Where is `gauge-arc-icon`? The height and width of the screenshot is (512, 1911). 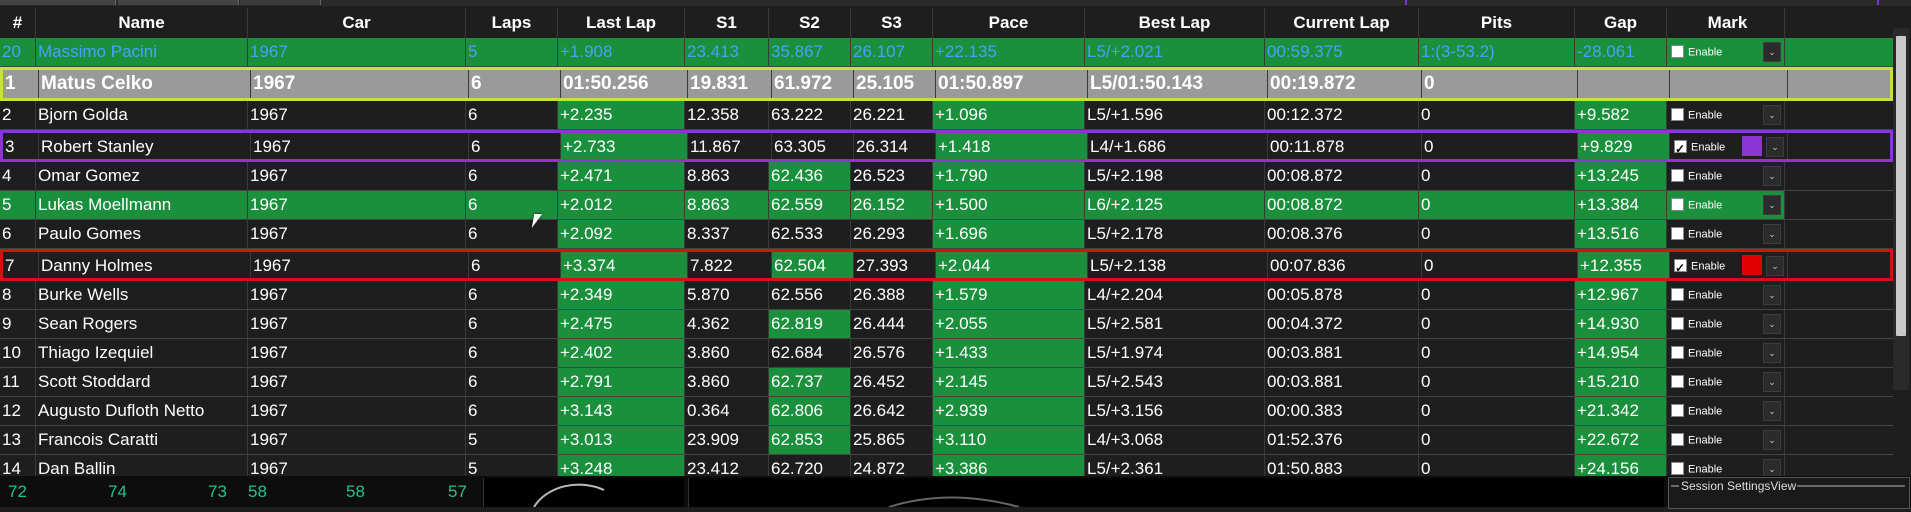
gauge-arc-icon is located at coordinates (569, 495).